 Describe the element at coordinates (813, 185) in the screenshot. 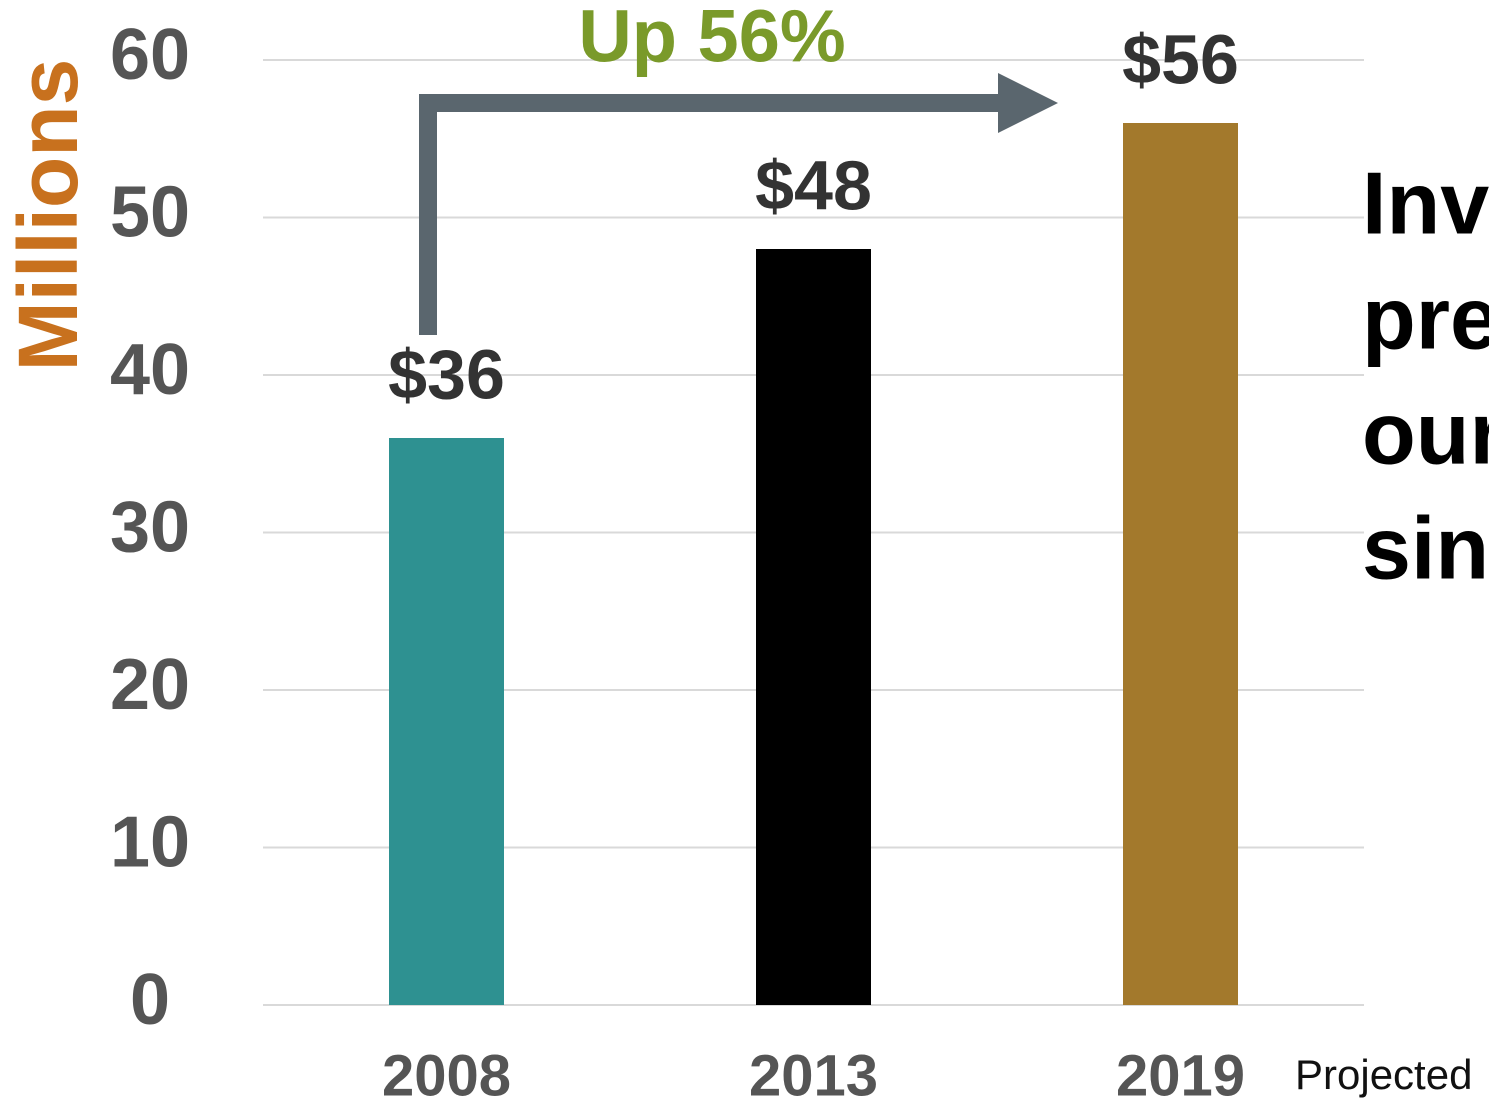

I see `value-label: $48` at that location.